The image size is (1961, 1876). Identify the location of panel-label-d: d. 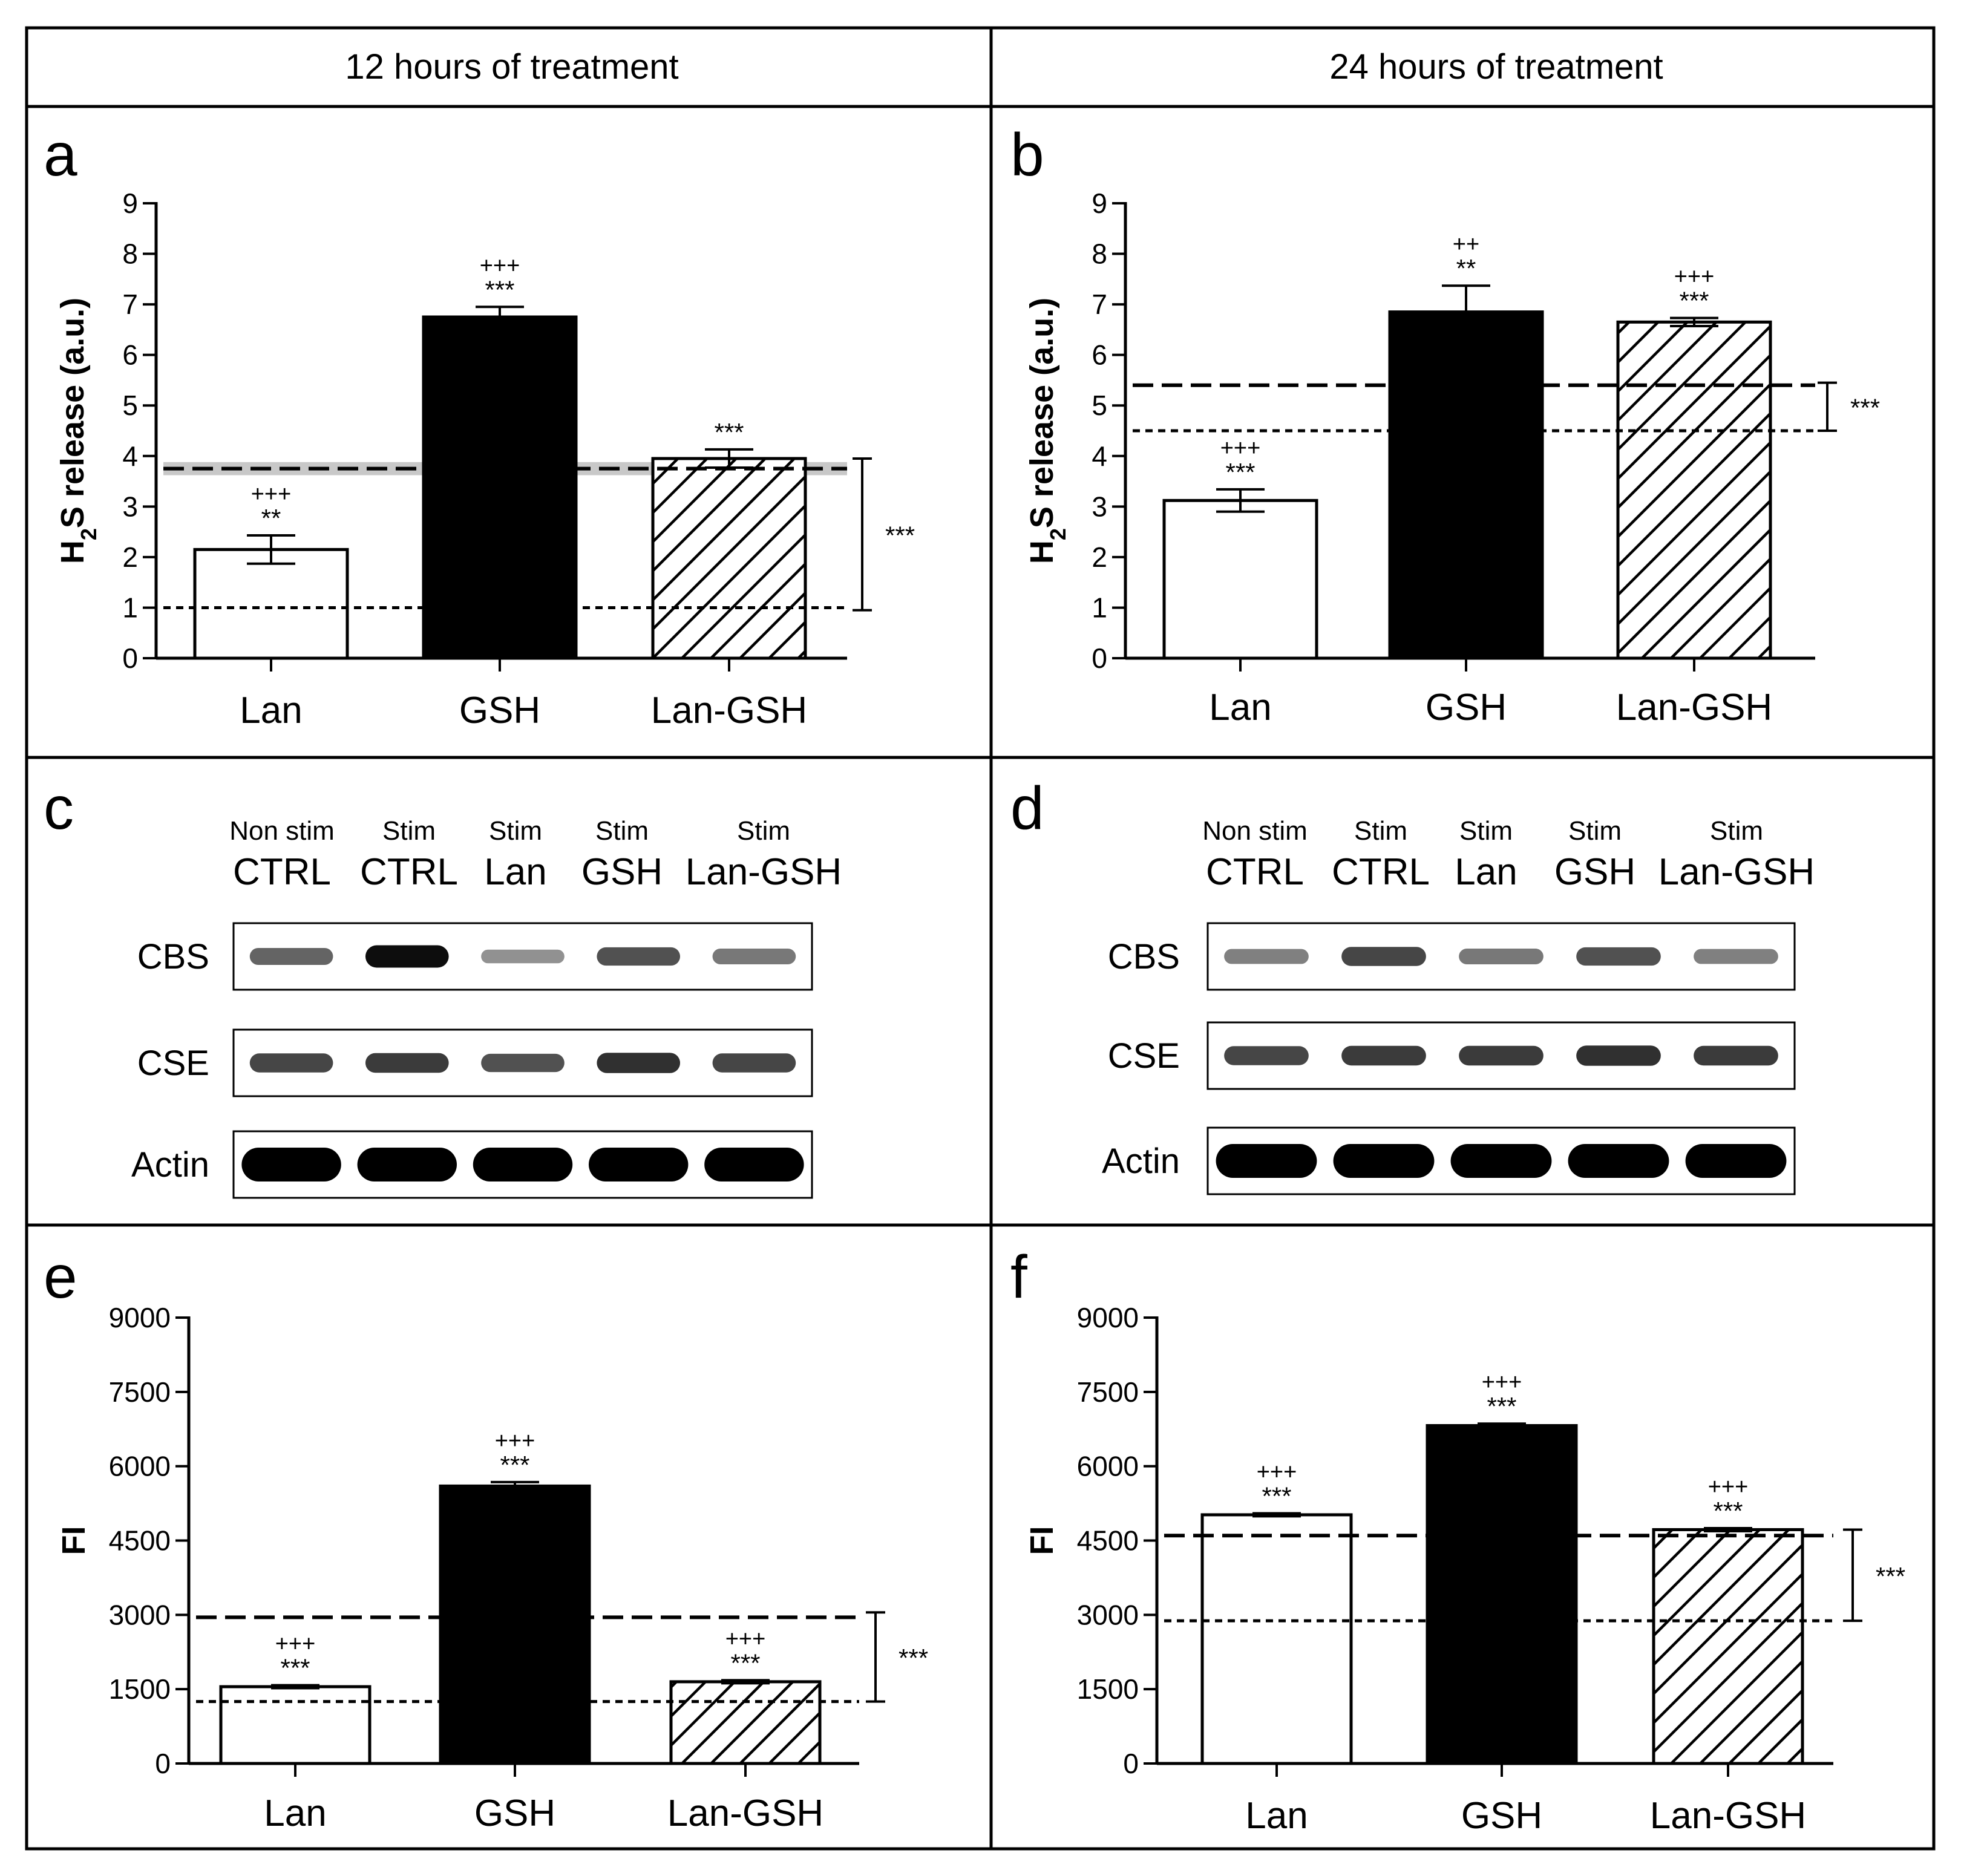
(1027, 808).